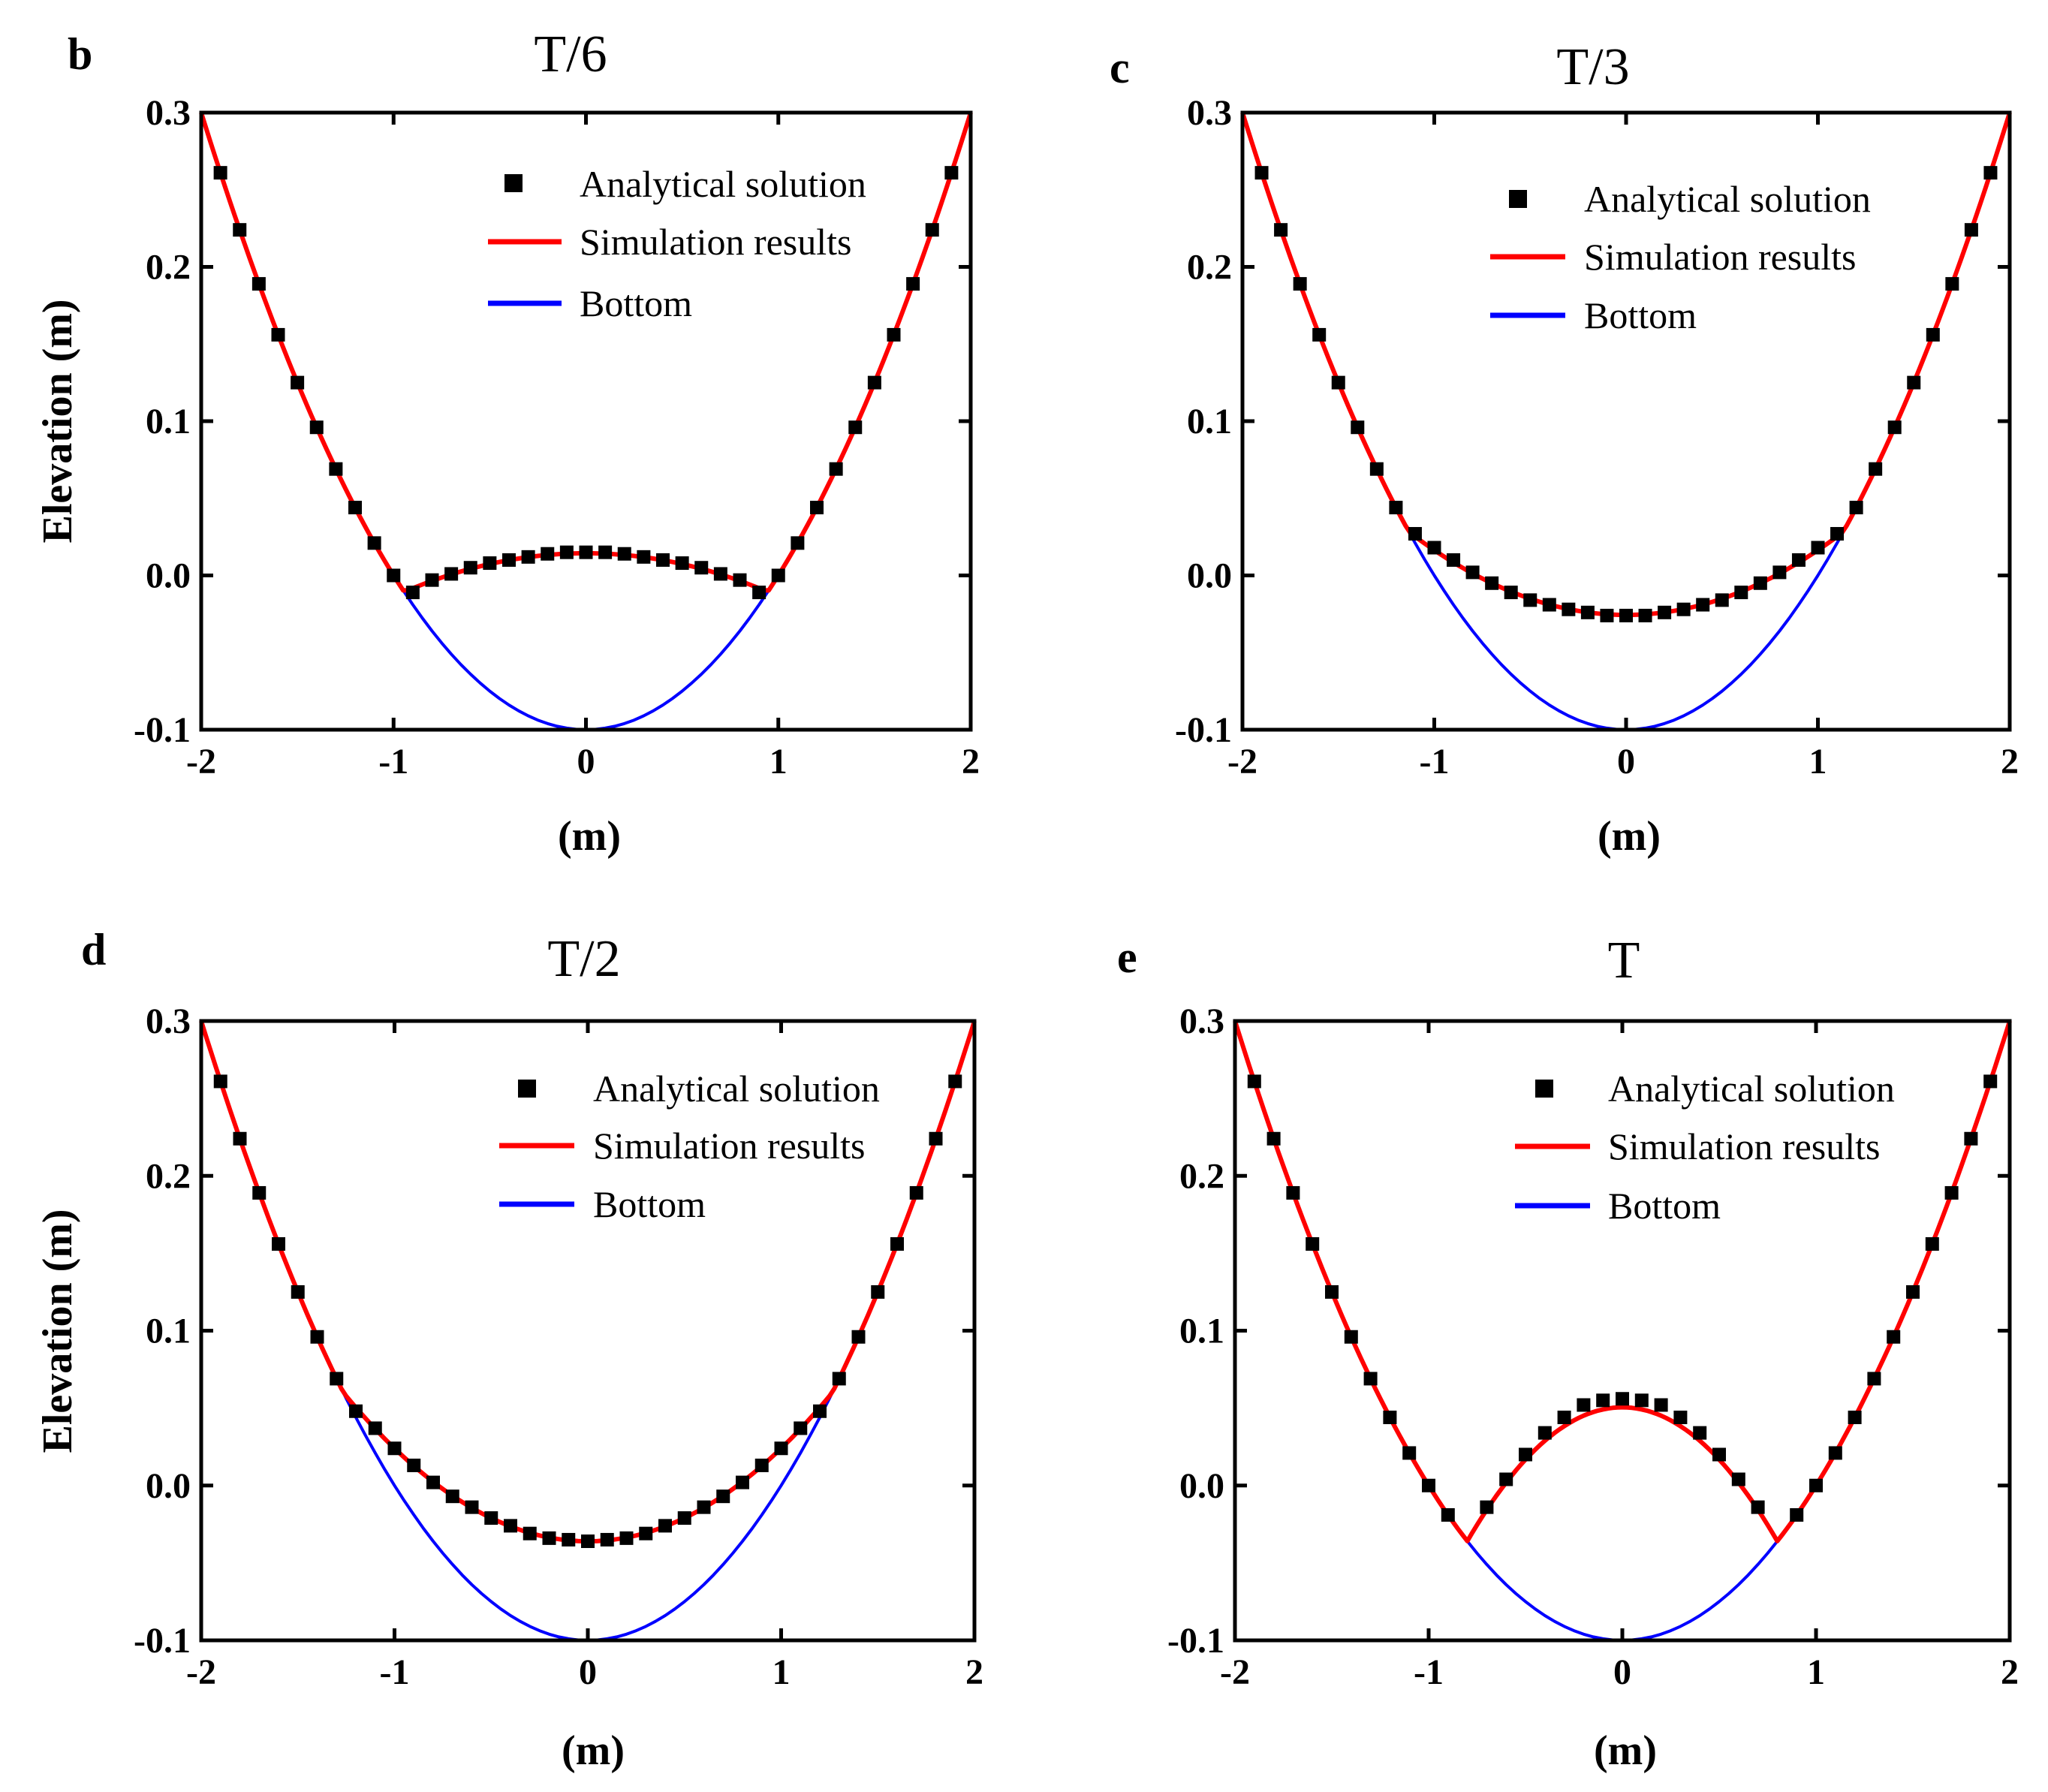 Image resolution: width=2048 pixels, height=1792 pixels. Describe the element at coordinates (1120, 67) in the screenshot. I see `panel-letter: c` at that location.